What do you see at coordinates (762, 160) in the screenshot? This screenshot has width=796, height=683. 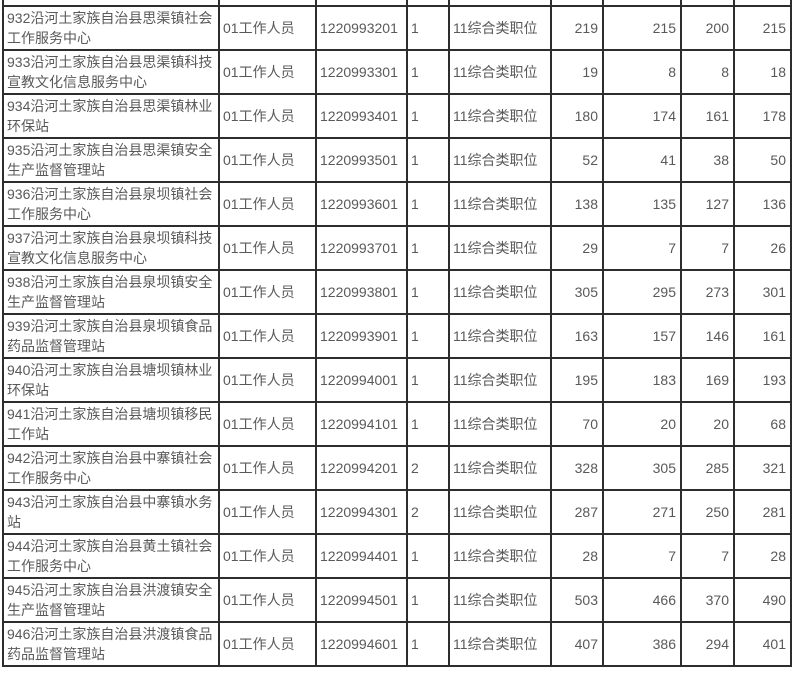 I see `stat-4-cell: 50` at bounding box center [762, 160].